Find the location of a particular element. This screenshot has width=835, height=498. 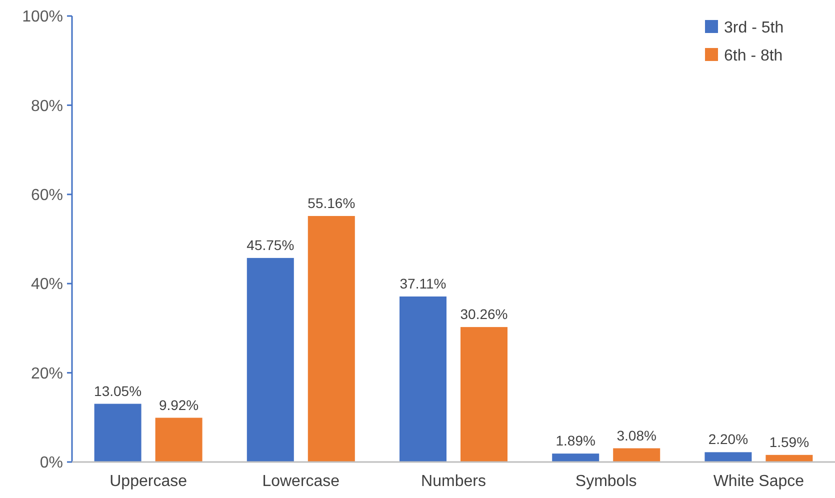

y-tick-label: 100% is located at coordinates (42, 17).